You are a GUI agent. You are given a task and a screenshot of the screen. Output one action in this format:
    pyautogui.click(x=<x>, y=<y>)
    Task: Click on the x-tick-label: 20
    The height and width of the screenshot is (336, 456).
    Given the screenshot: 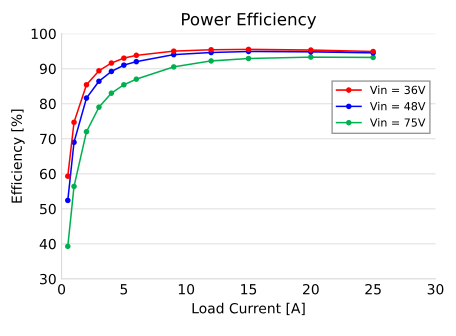 What is the action you would take?
    pyautogui.click(x=311, y=289)
    